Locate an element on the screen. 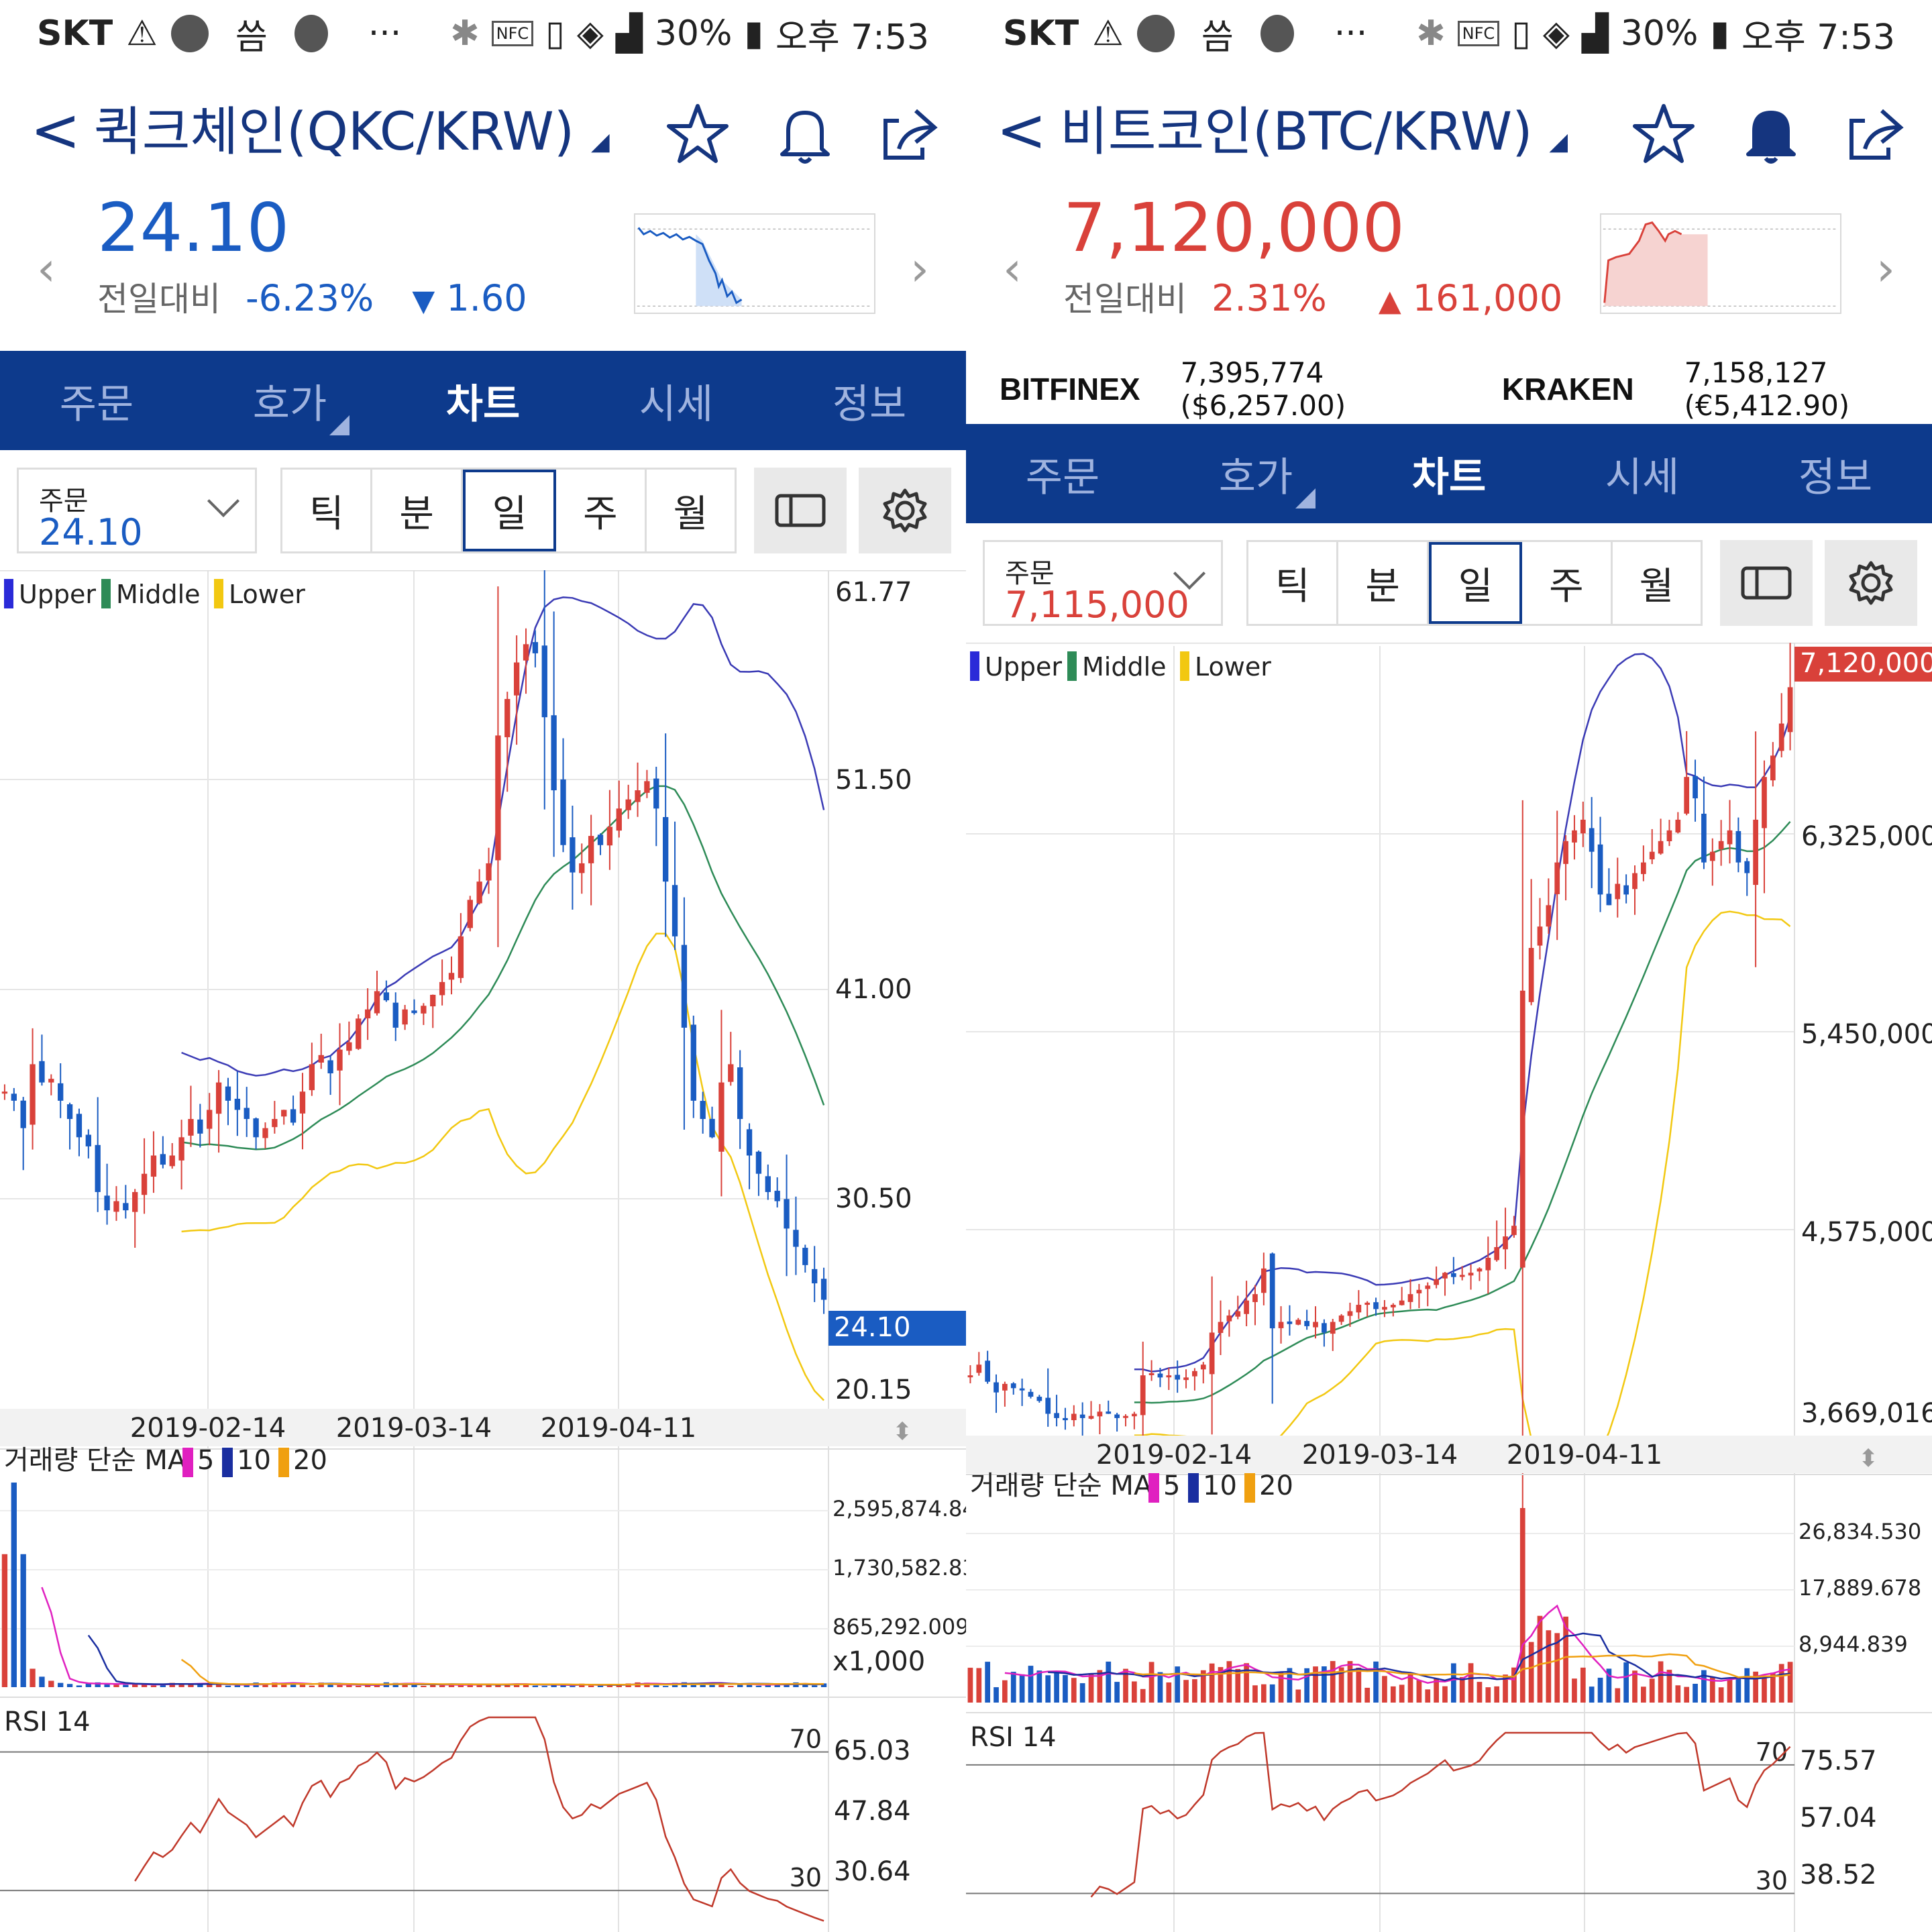  vibrate-icon: ▯ is located at coordinates (555, 33).